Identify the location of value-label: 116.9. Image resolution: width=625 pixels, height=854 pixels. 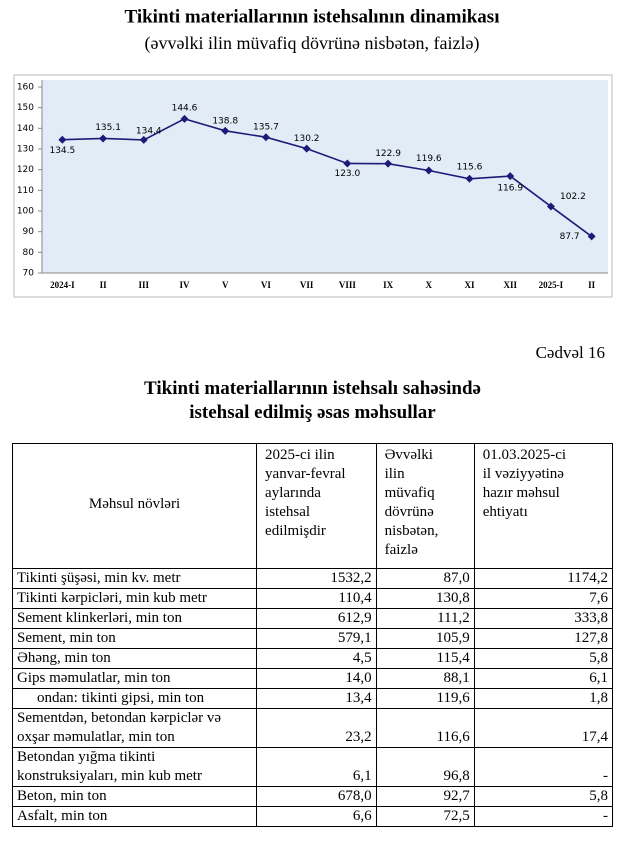
(510, 189).